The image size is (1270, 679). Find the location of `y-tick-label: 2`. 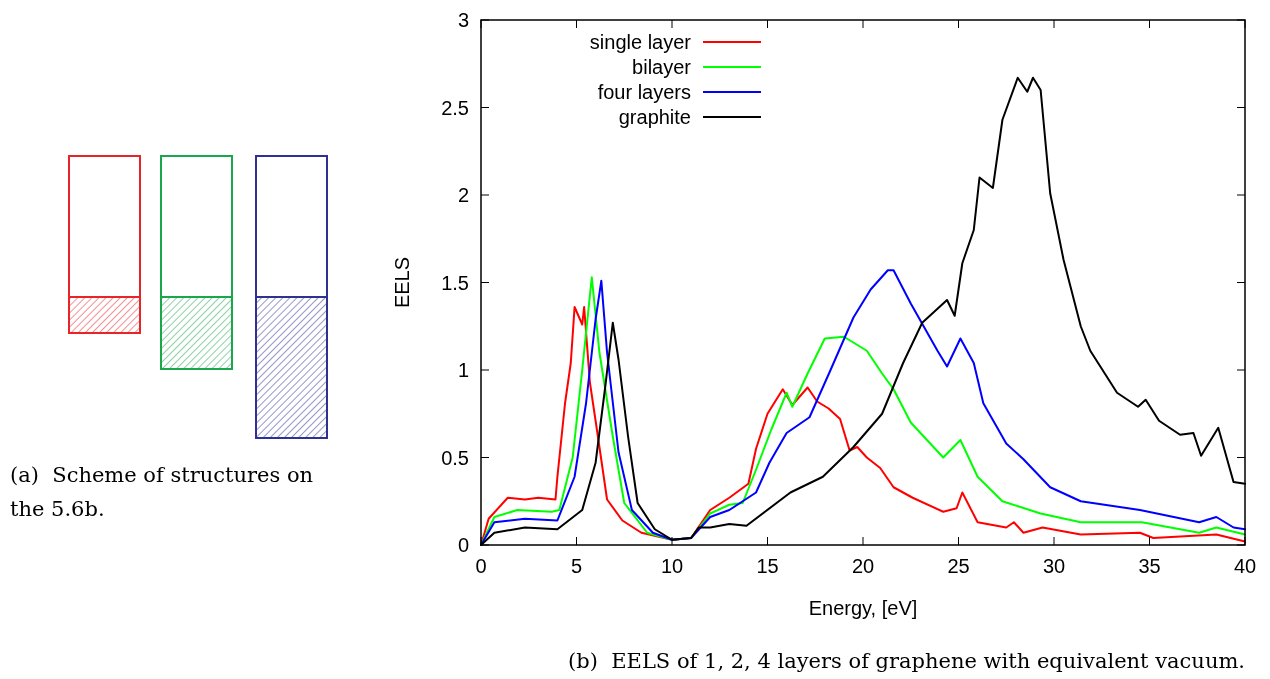

y-tick-label: 2 is located at coordinates (463, 195).